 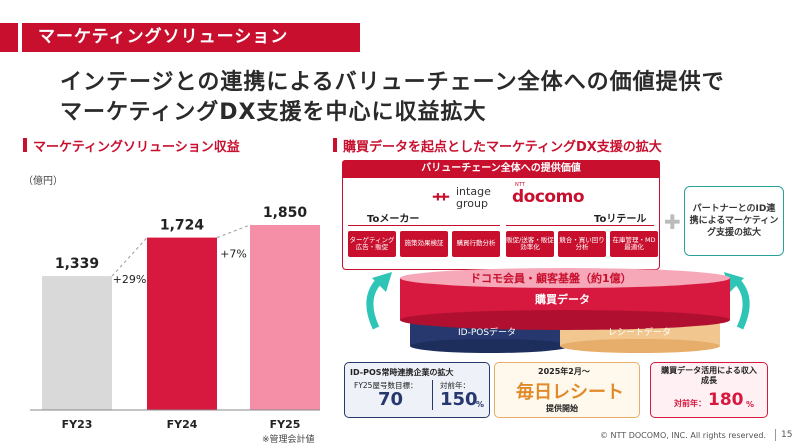 What do you see at coordinates (455, 385) in the screenshot?
I see `kpi-idpos-label-2: 対前年：` at bounding box center [455, 385].